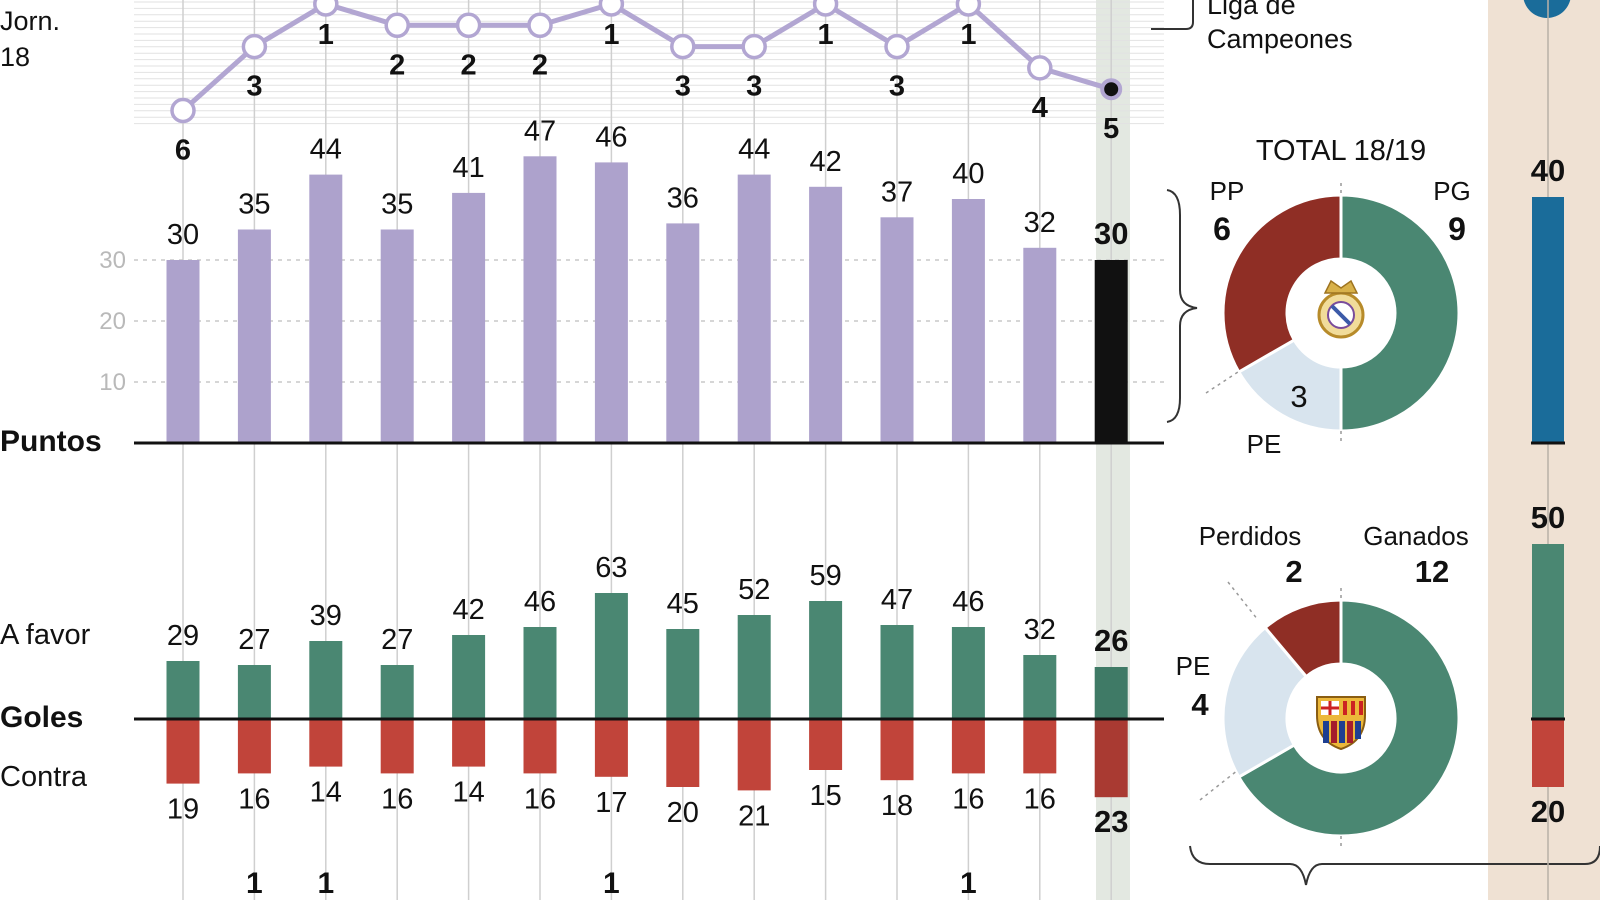  I want to click on comparison-favor-label: 50, so click(1548, 517).